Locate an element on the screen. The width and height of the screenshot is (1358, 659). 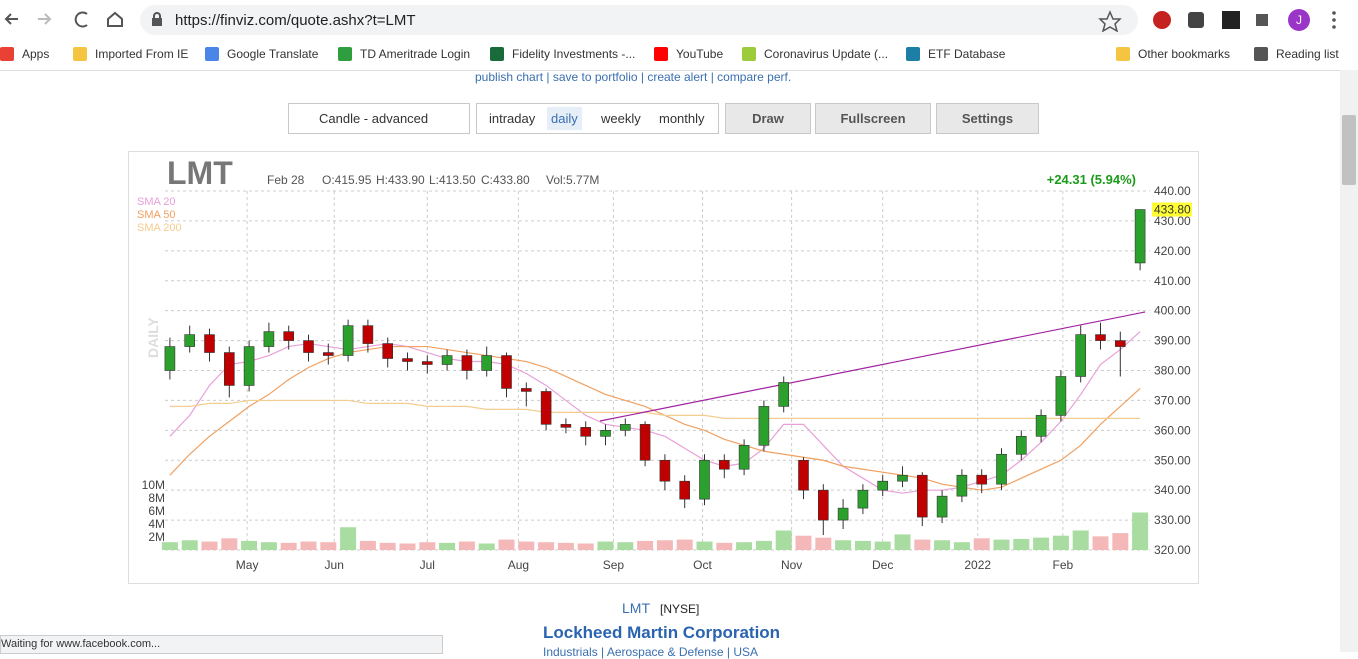
y-tick-label: 440.00 is located at coordinates (1172, 191).